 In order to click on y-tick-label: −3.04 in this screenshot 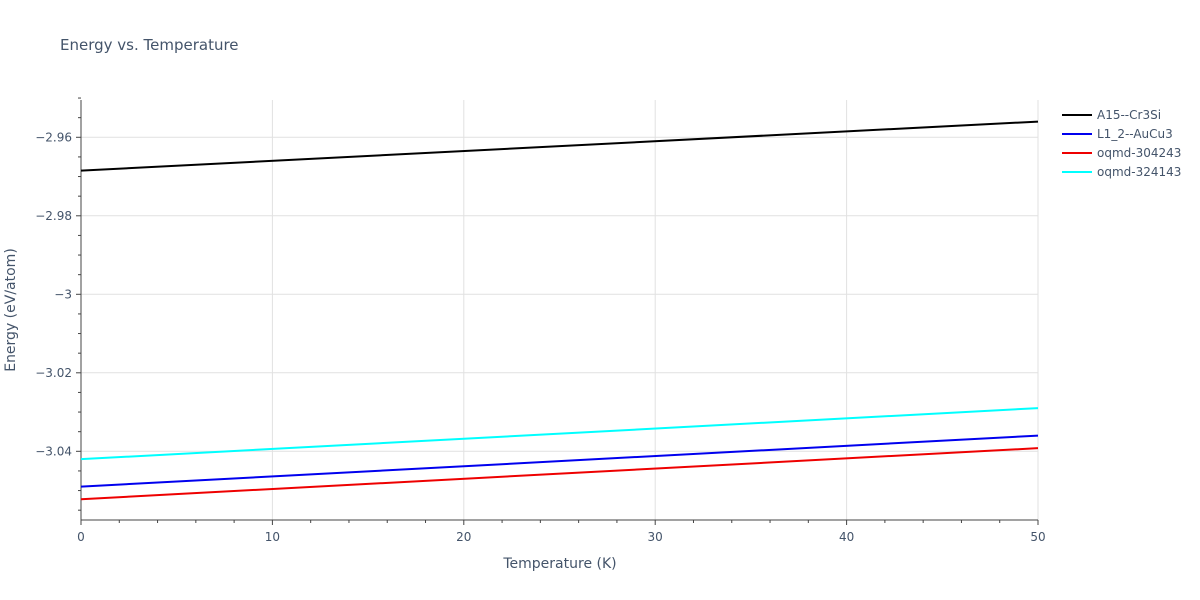, I will do `click(53, 451)`.